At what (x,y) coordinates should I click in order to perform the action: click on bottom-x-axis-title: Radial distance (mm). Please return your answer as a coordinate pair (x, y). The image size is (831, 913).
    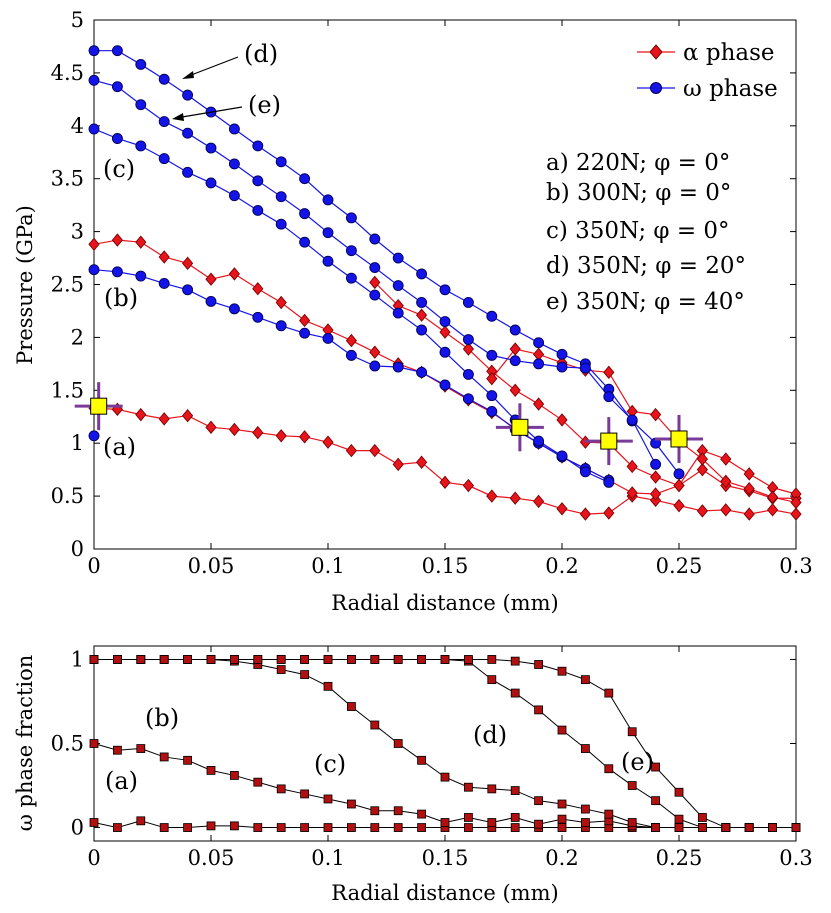
    Looking at the image, I should click on (444, 893).